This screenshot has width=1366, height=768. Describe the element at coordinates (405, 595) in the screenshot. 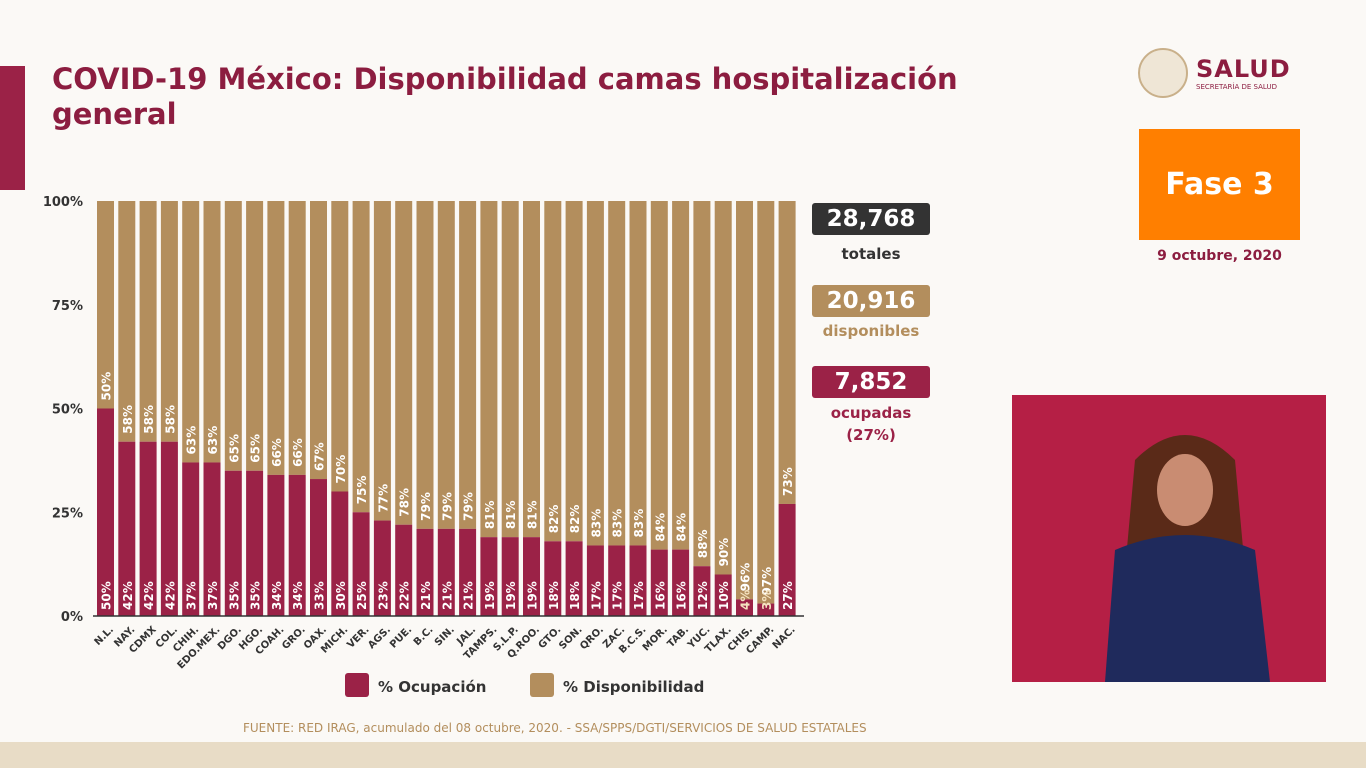

I see `data-label-ocupacion: 22%` at that location.